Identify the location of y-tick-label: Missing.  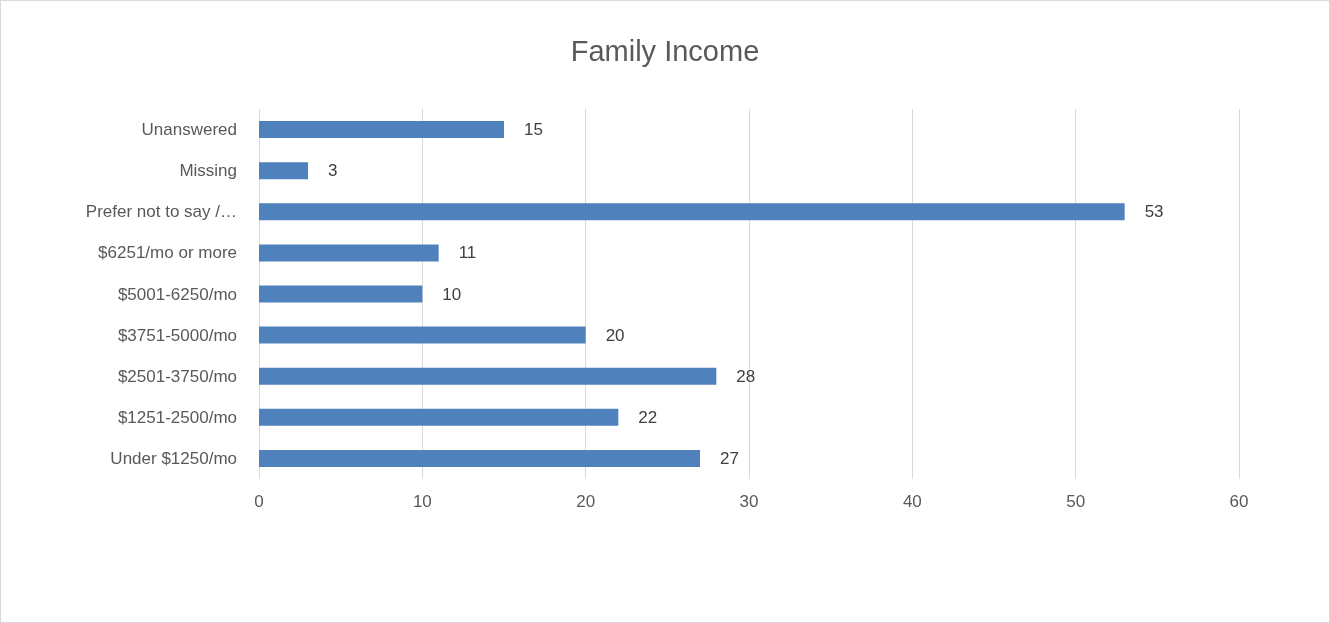
(208, 171).